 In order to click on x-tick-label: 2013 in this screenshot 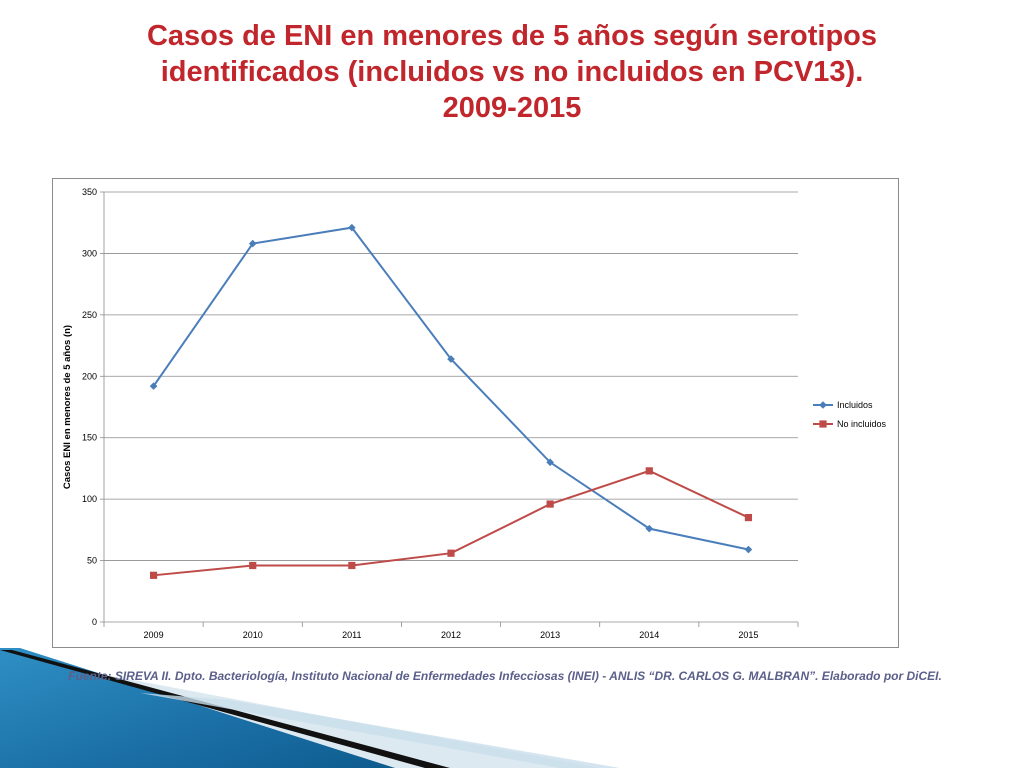, I will do `click(550, 635)`.